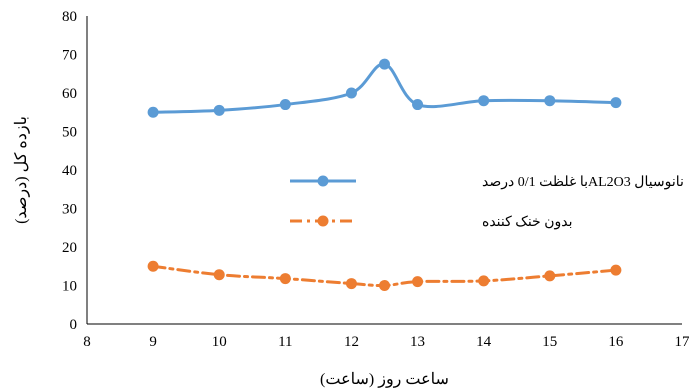  I want to click on legend-item: بدون خنک کننده, so click(431, 222).